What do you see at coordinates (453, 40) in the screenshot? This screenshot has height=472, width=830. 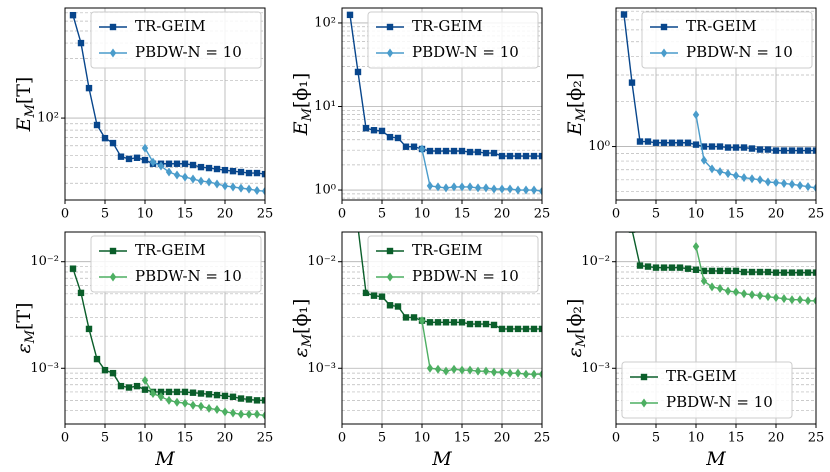 I see `legend: TR-GEIM PBDW-N = 10` at bounding box center [453, 40].